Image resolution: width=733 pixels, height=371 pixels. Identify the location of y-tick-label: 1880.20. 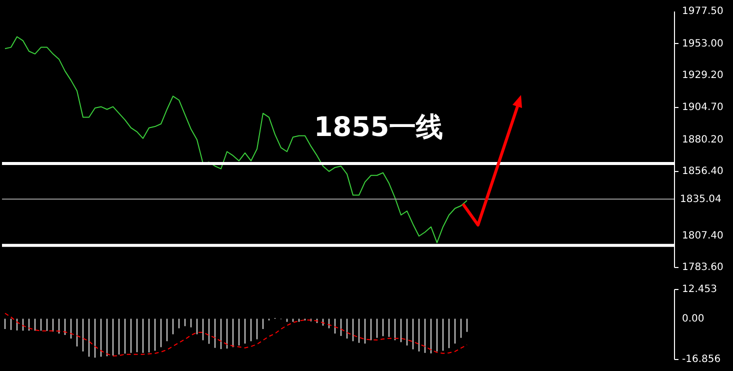
(703, 140).